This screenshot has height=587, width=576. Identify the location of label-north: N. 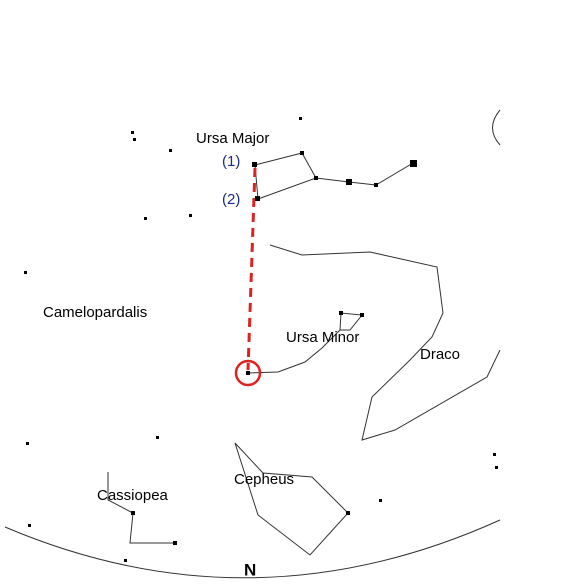
(250, 569).